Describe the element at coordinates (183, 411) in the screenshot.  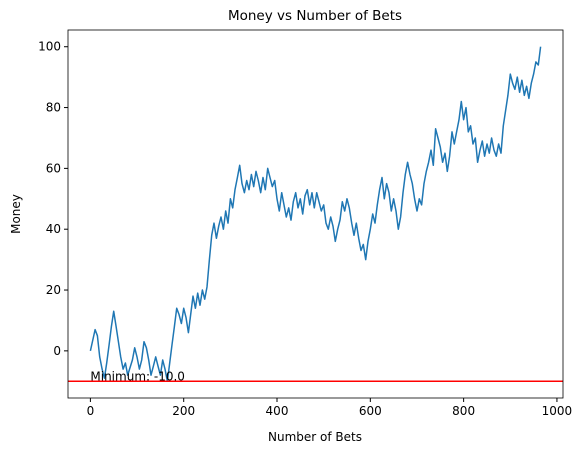
I see `x-tick-label: 200` at that location.